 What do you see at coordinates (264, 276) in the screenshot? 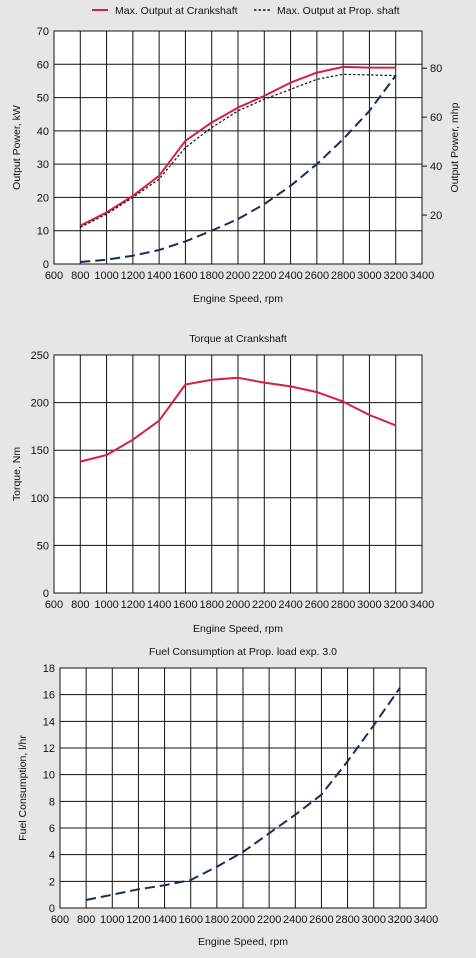
I see `power-x-tick-label: 2200` at bounding box center [264, 276].